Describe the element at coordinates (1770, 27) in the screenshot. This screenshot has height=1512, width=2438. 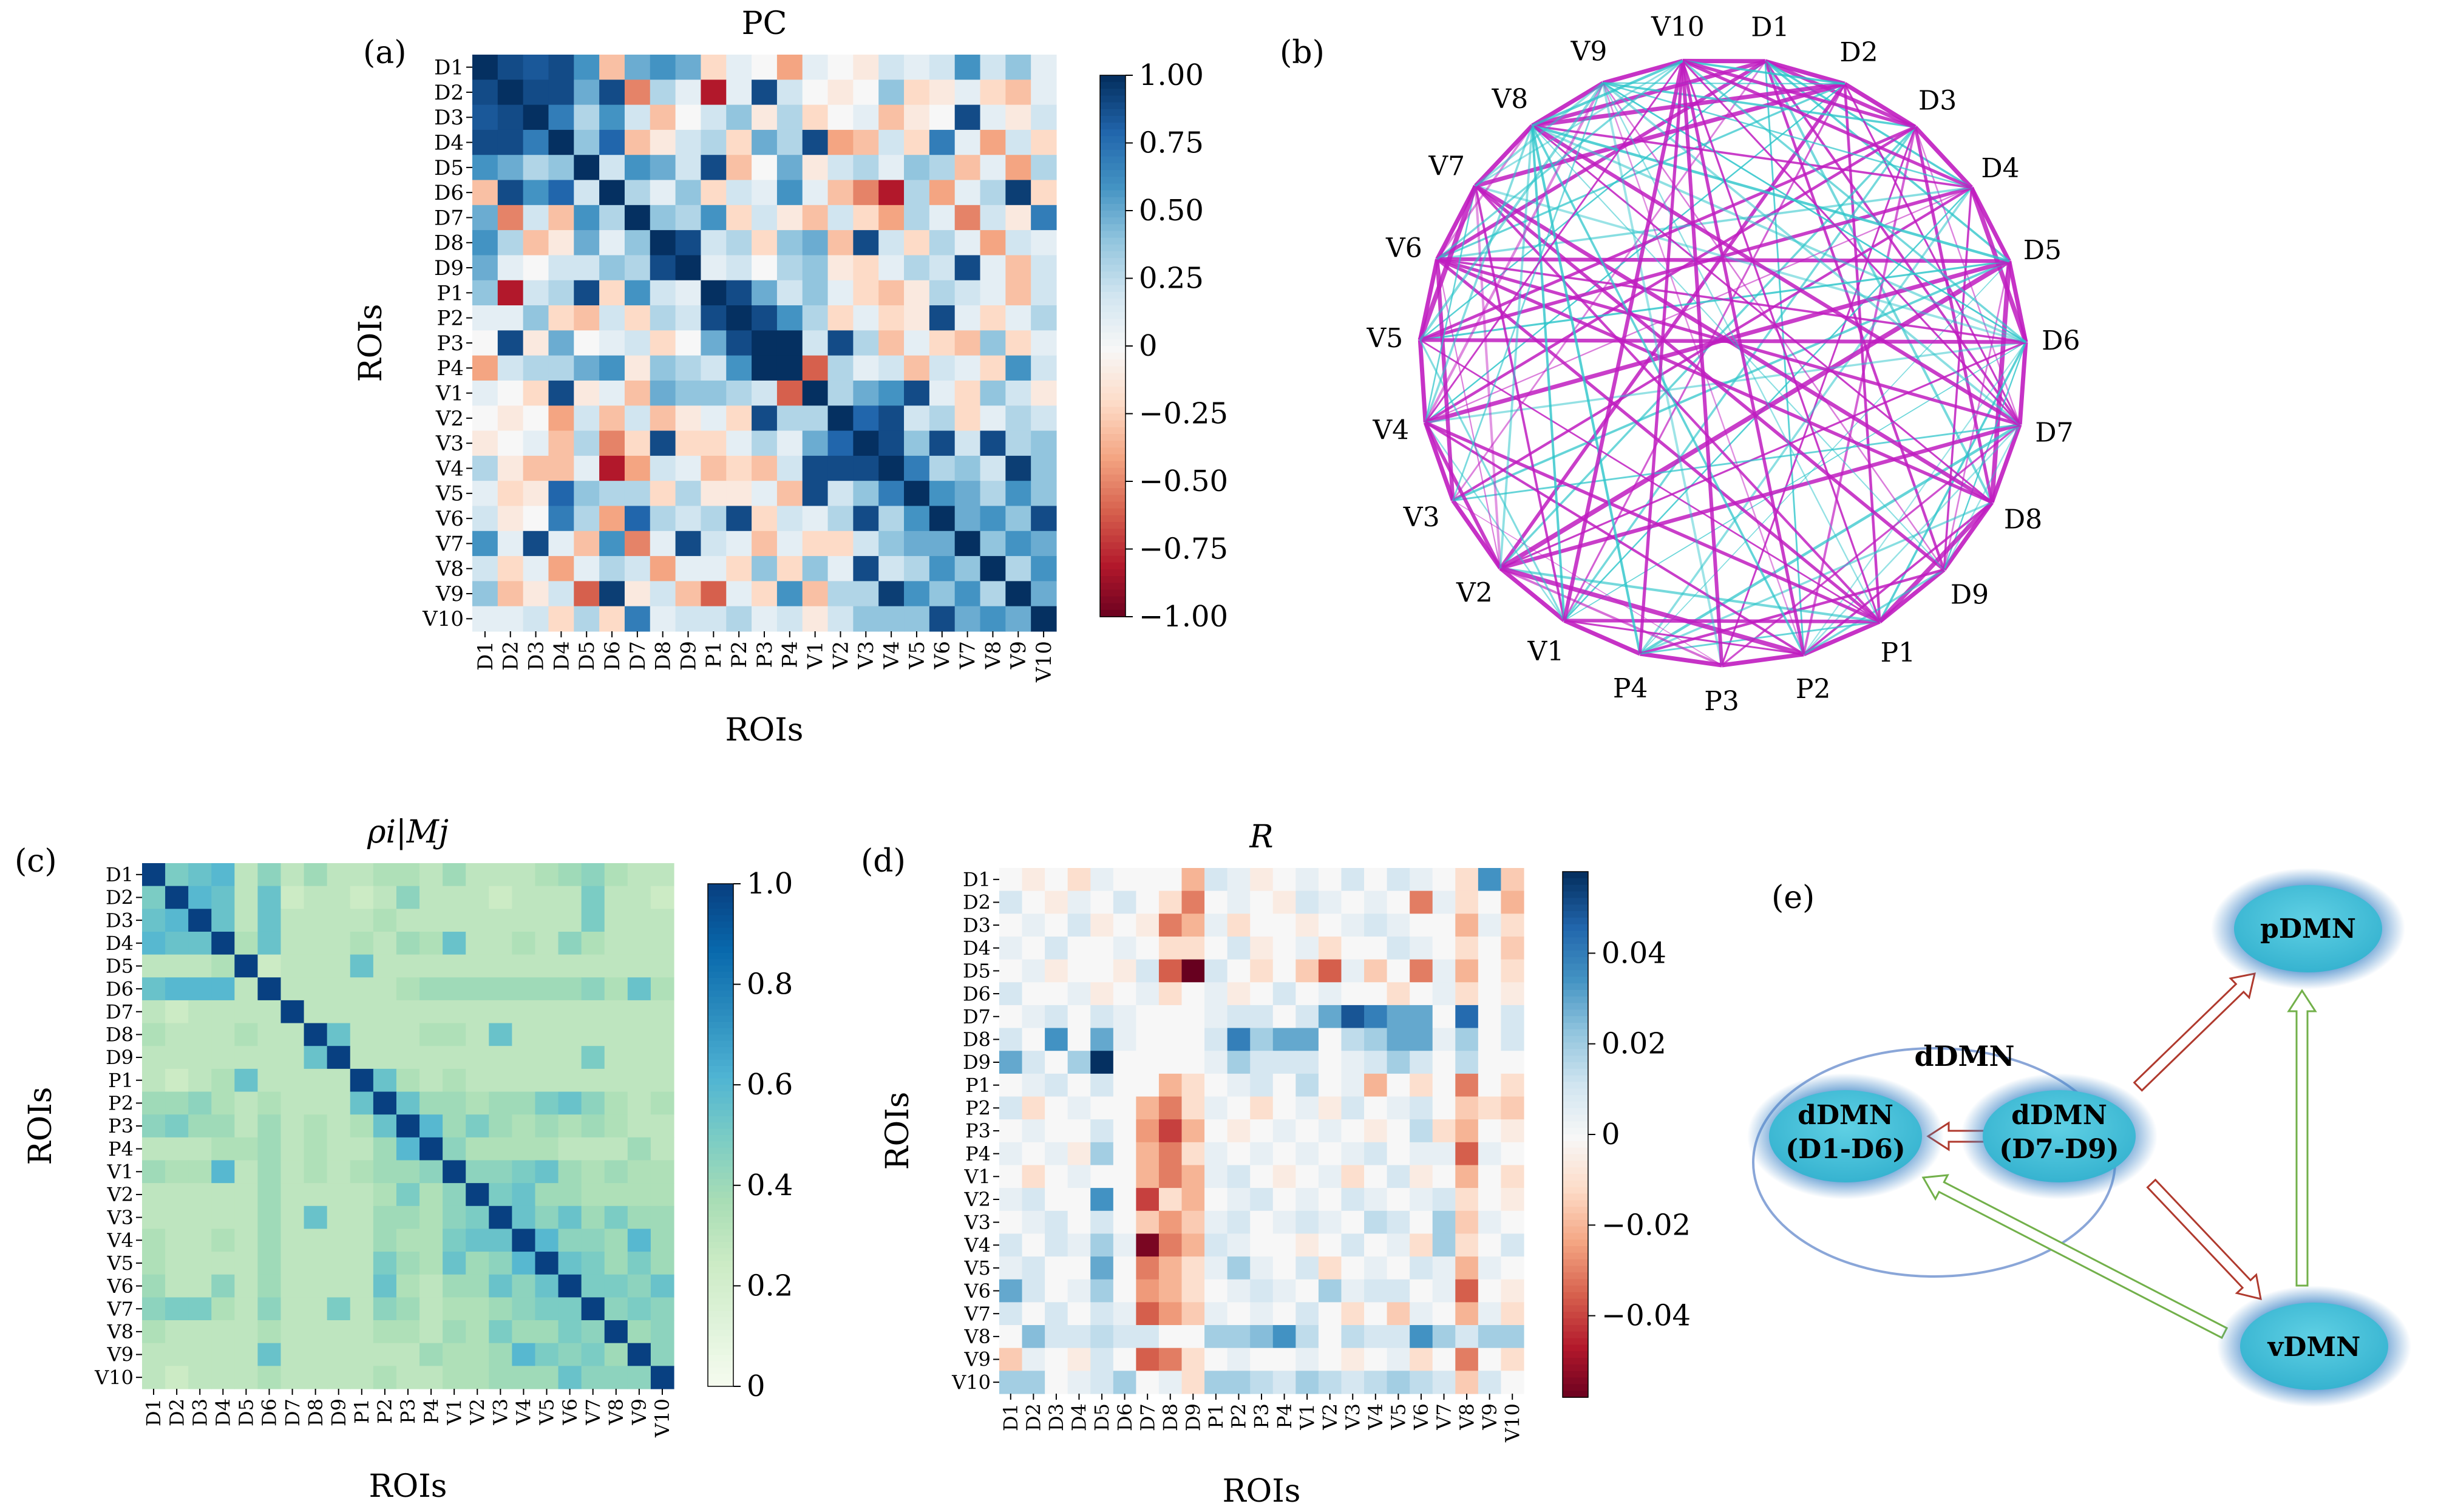
I see `network-node-label: D1` at that location.